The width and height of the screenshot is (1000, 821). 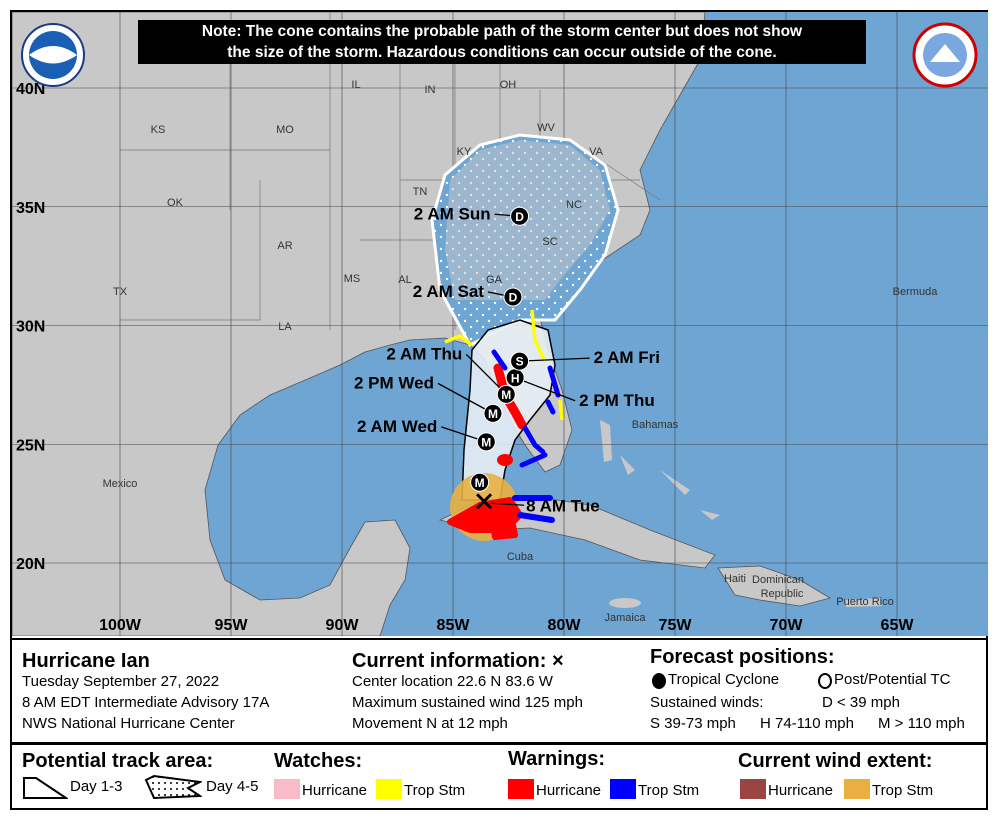 I want to click on longitude-label: 100W, so click(x=120, y=625).